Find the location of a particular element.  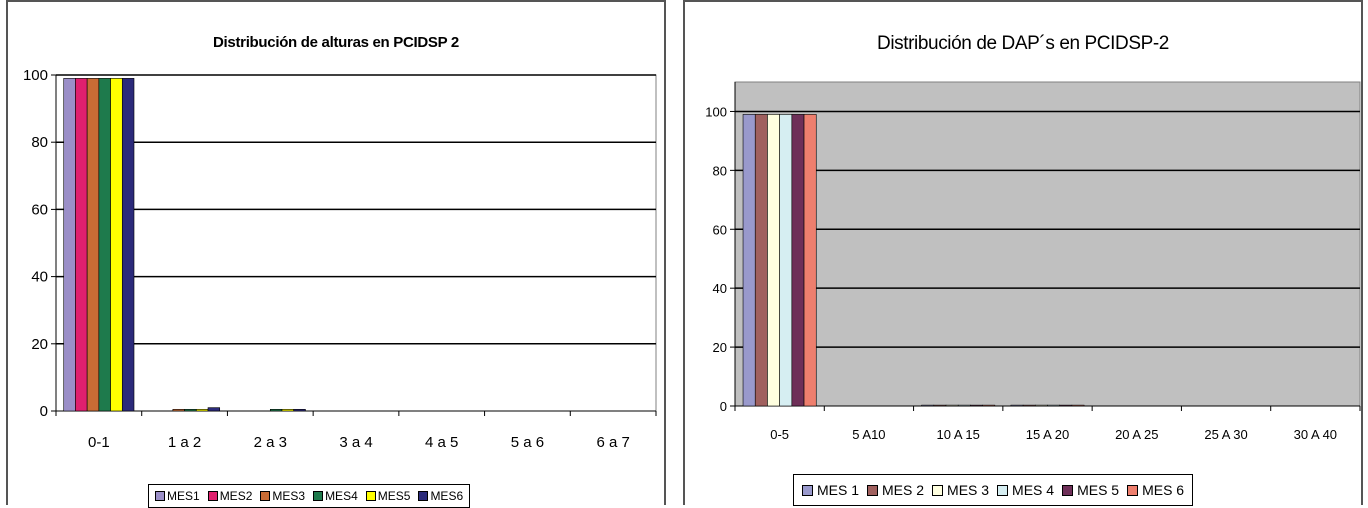

legend-item: MES 1 is located at coordinates (830, 490).